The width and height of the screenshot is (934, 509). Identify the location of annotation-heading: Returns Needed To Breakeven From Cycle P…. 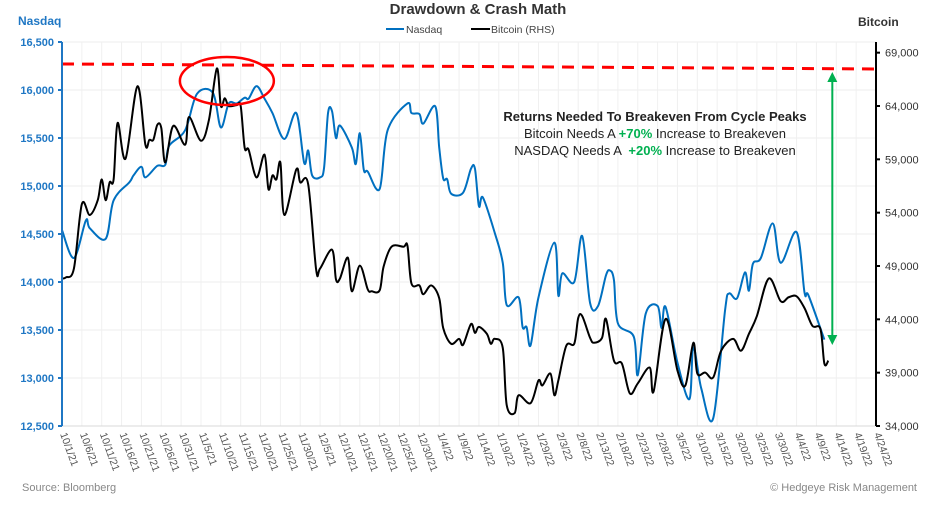
(654, 116).